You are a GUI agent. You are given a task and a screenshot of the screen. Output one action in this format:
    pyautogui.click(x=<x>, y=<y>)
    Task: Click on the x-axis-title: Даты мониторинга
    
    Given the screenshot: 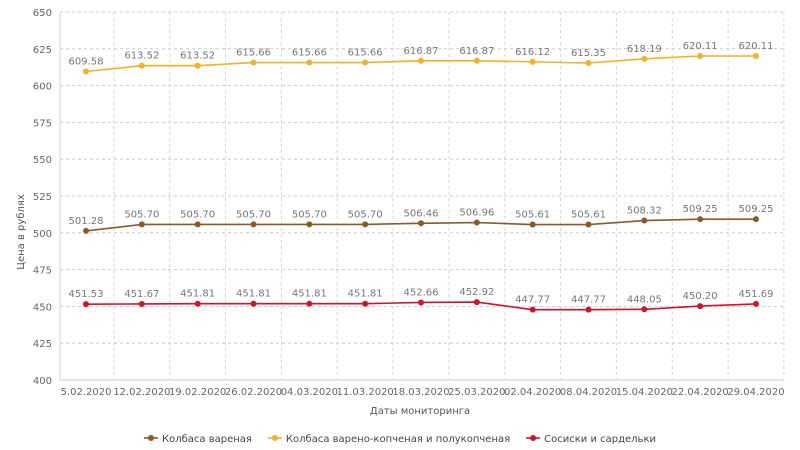 What is the action you would take?
    pyautogui.click(x=420, y=411)
    